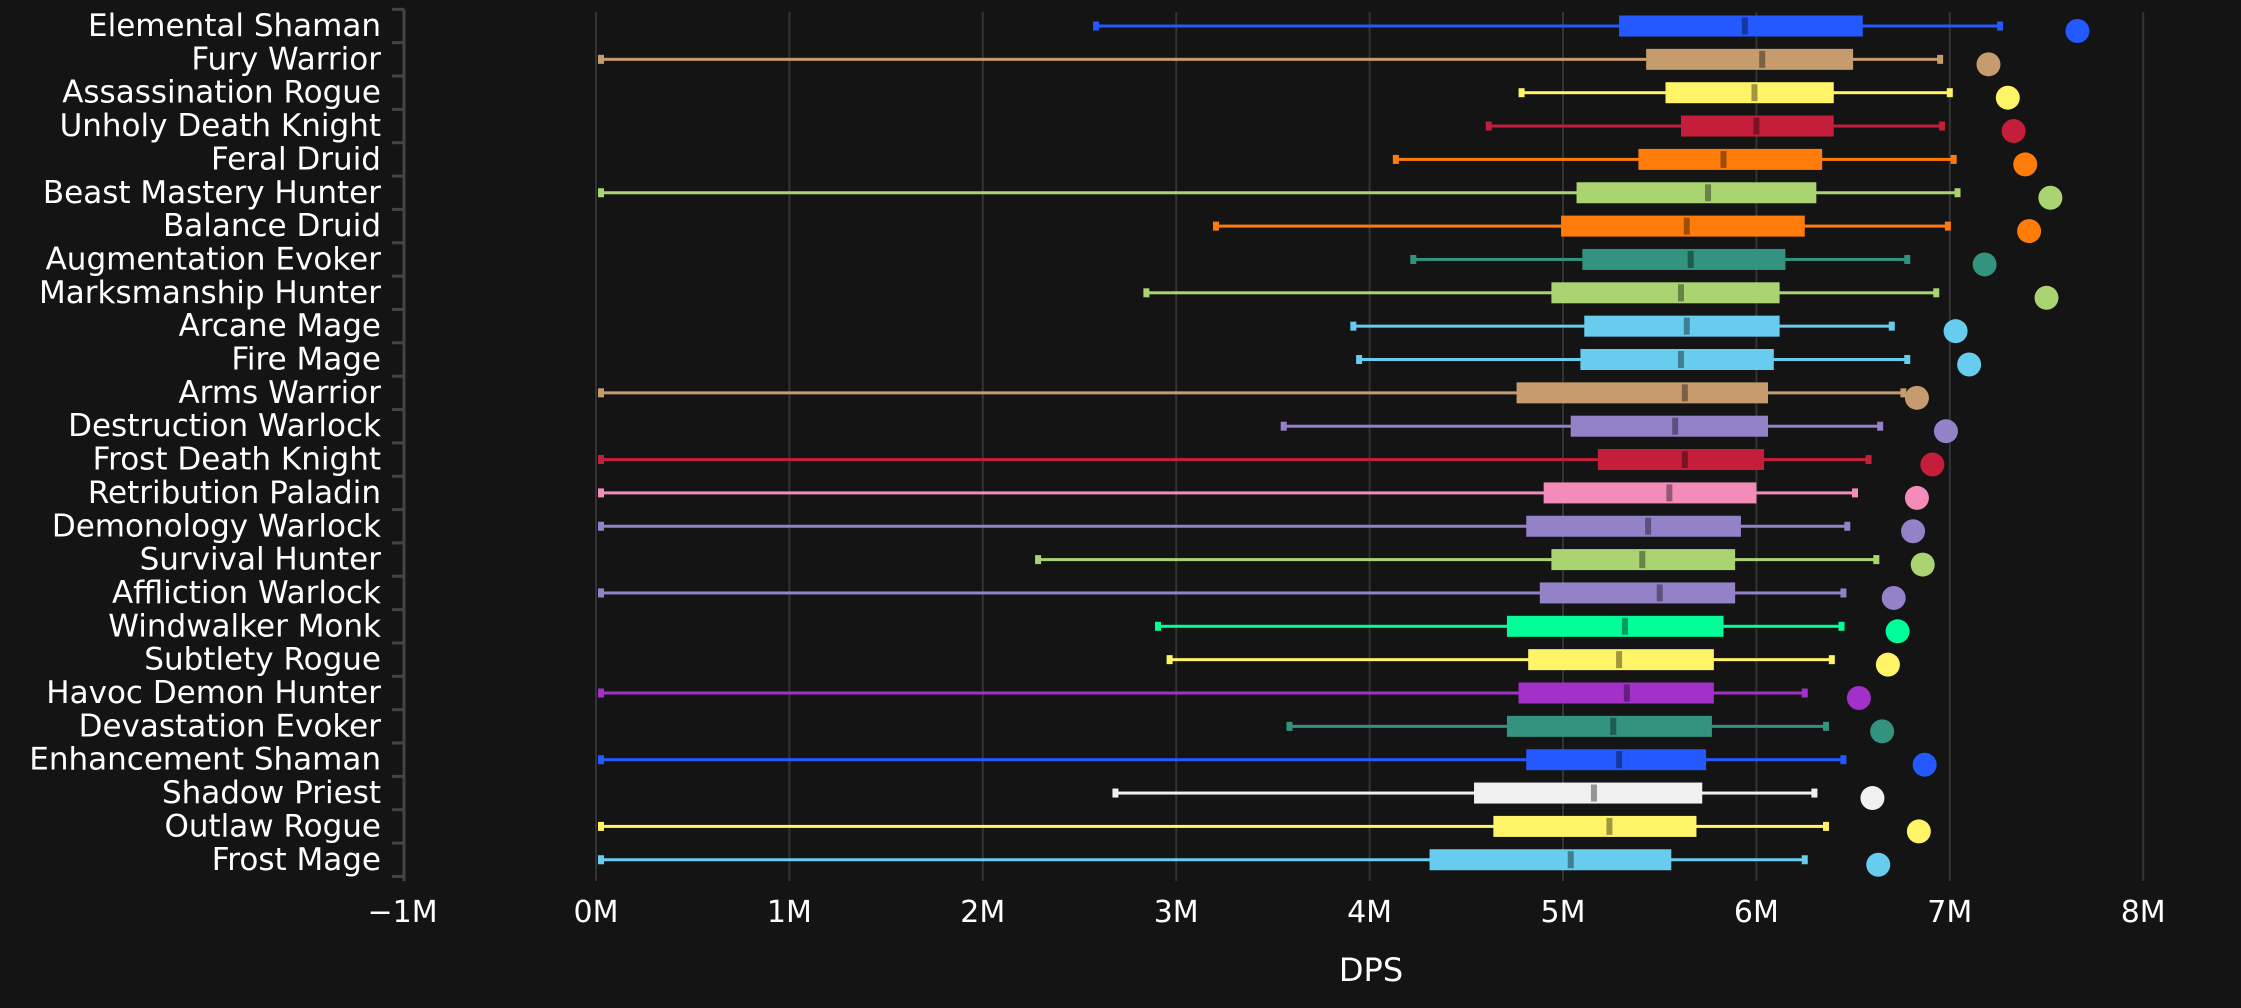 The height and width of the screenshot is (1008, 2241). What do you see at coordinates (1563, 912) in the screenshot?
I see `x-tick-label: 5M` at bounding box center [1563, 912].